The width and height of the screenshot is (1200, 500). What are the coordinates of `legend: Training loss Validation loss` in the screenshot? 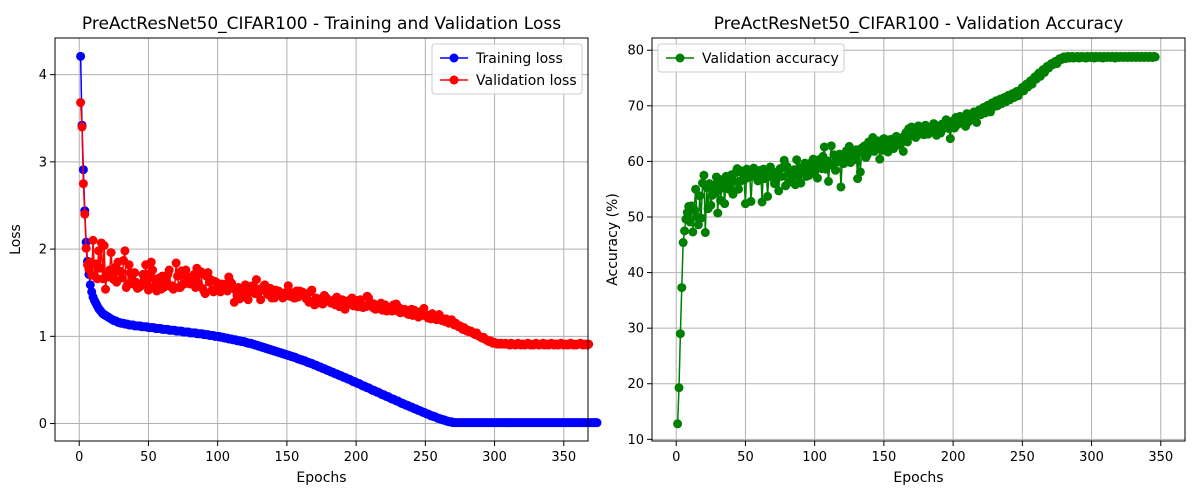 It's located at (507, 69).